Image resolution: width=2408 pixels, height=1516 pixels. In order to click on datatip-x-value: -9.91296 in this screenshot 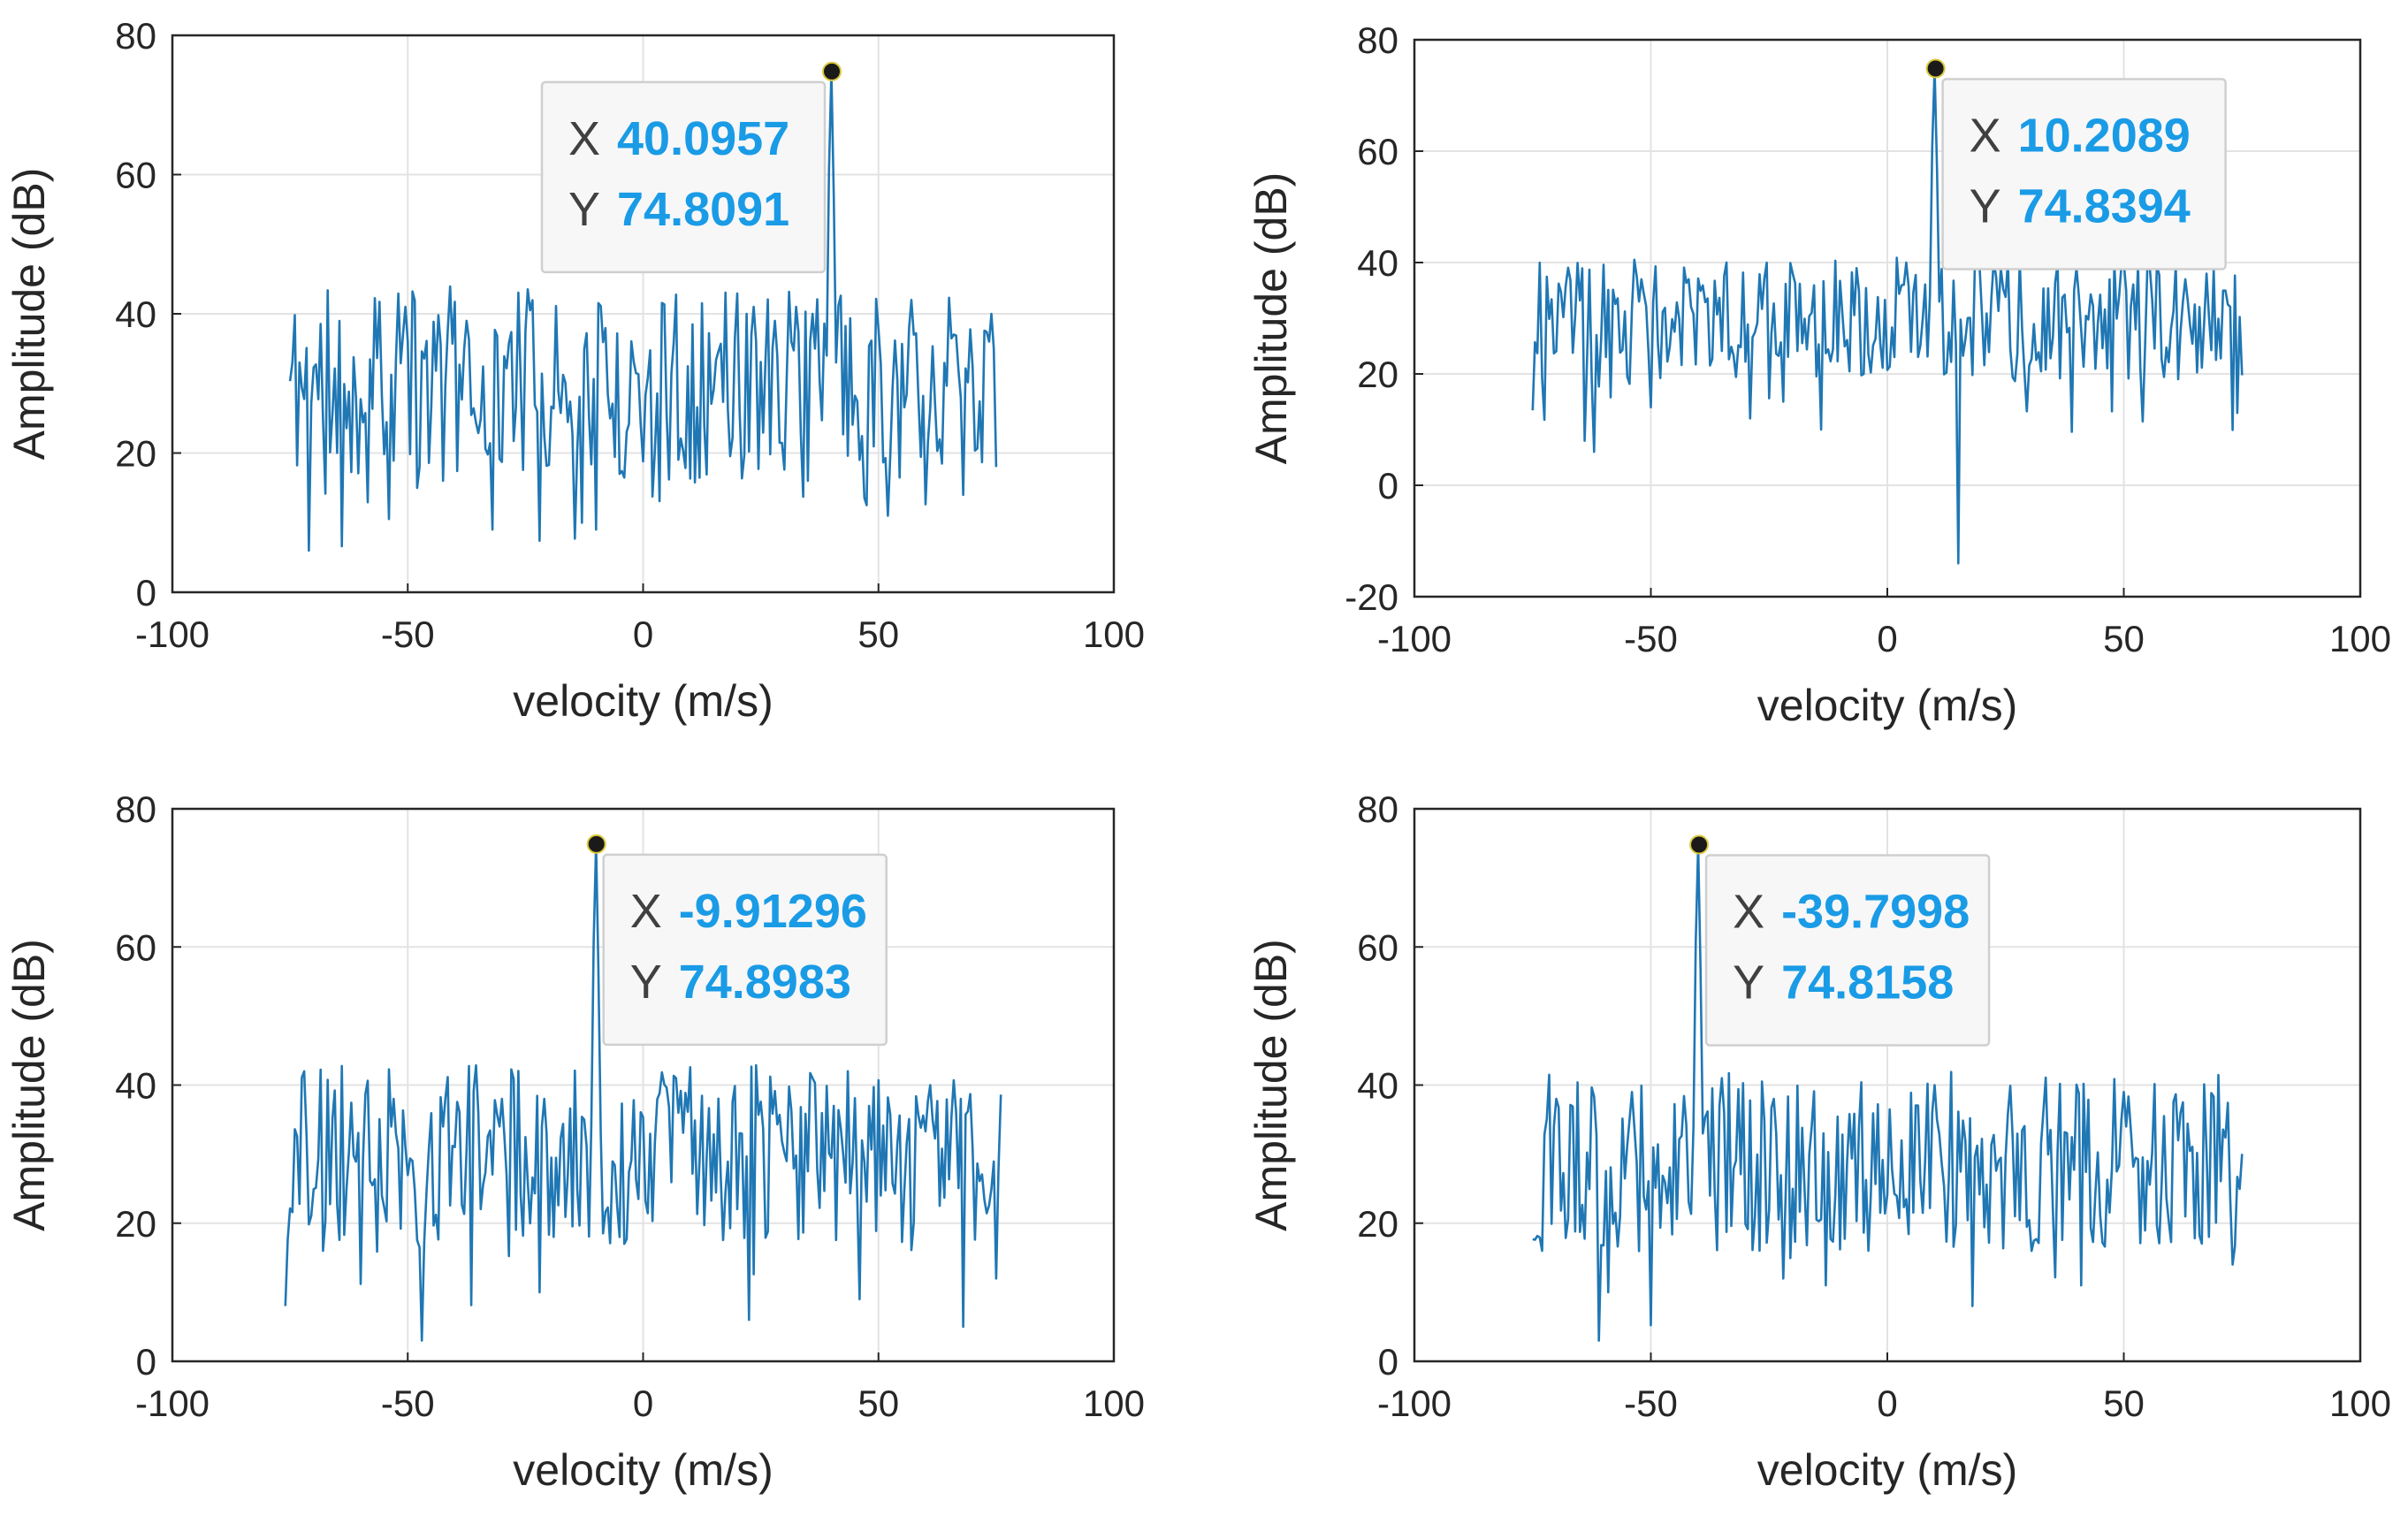, I will do `click(773, 911)`.